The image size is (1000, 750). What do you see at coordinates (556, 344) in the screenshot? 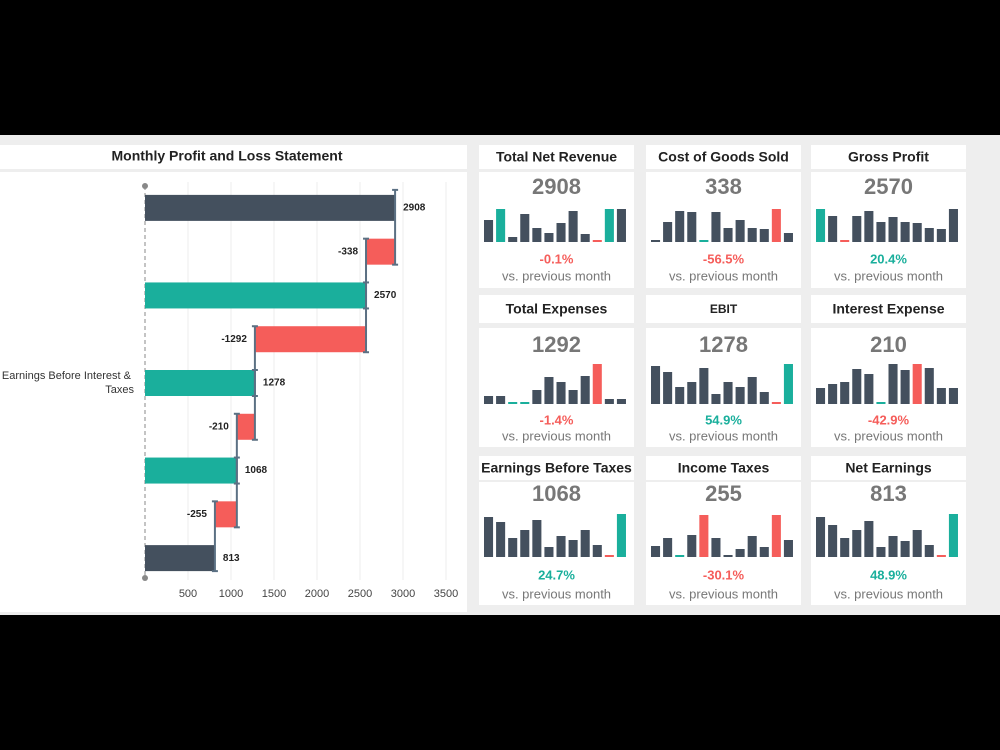
I see `card-value: 1292` at bounding box center [556, 344].